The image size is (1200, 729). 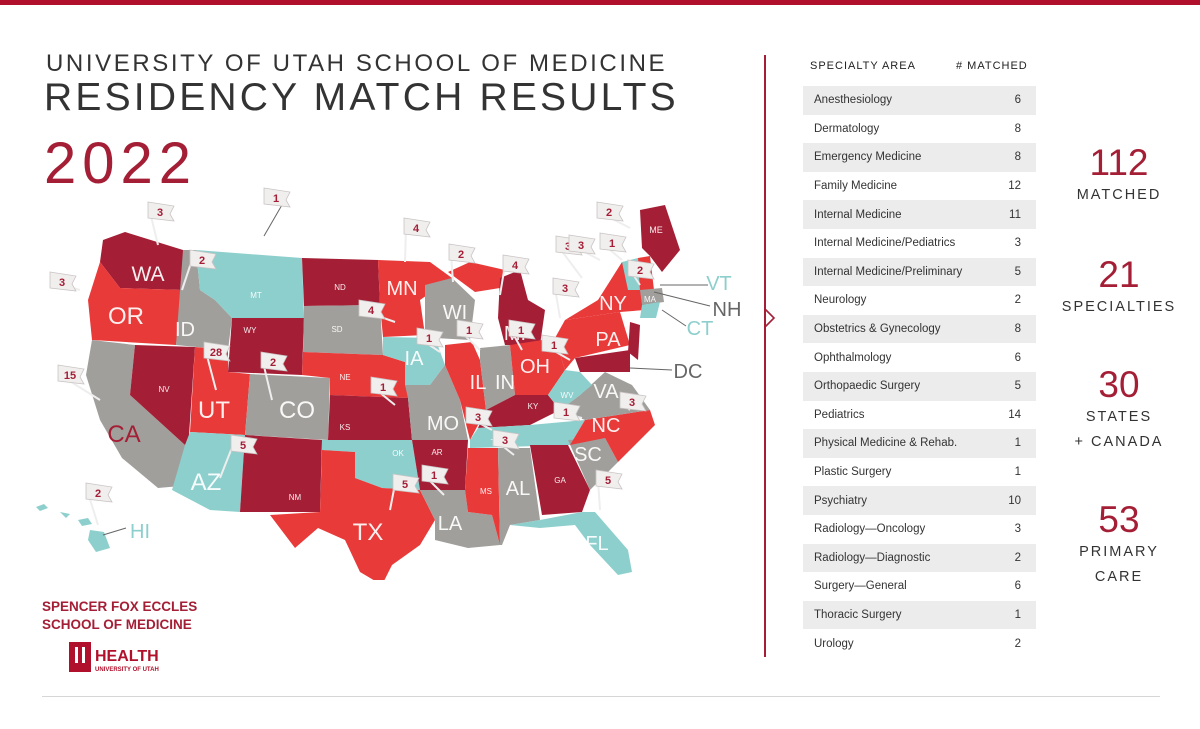 I want to click on state-ca, so click(x=139, y=414).